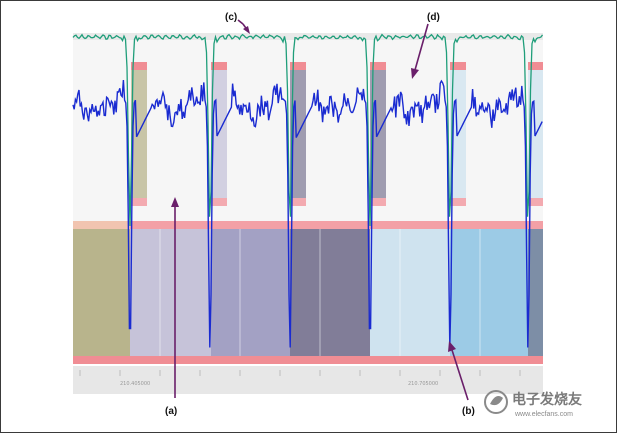  Describe the element at coordinates (460, 375) in the screenshot. I see `arrow-b-shaft` at that location.